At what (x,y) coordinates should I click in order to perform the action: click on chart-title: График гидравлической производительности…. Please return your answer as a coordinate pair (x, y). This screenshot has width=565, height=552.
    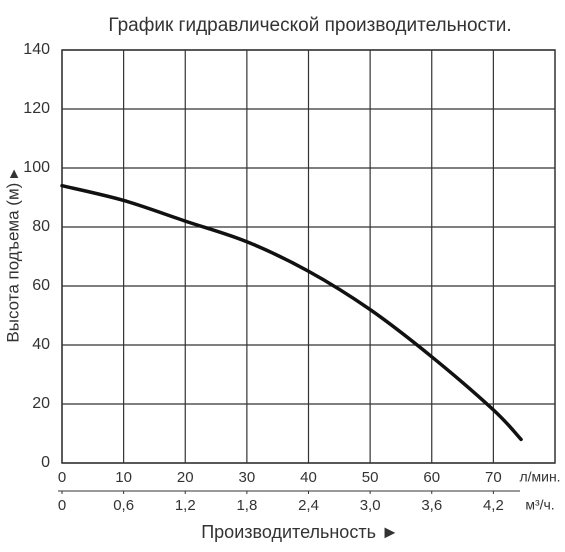
    Looking at the image, I should click on (309, 25).